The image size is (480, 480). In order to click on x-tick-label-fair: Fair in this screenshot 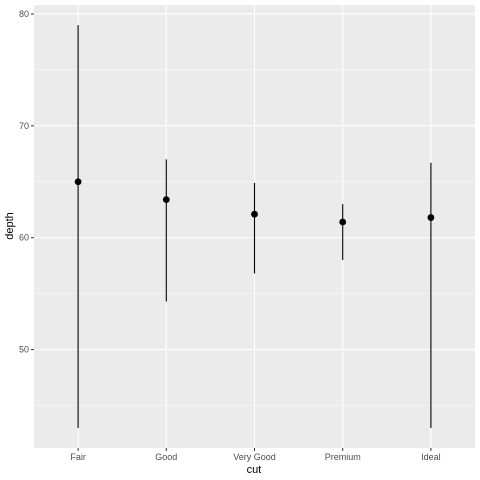, I will do `click(78, 457)`.